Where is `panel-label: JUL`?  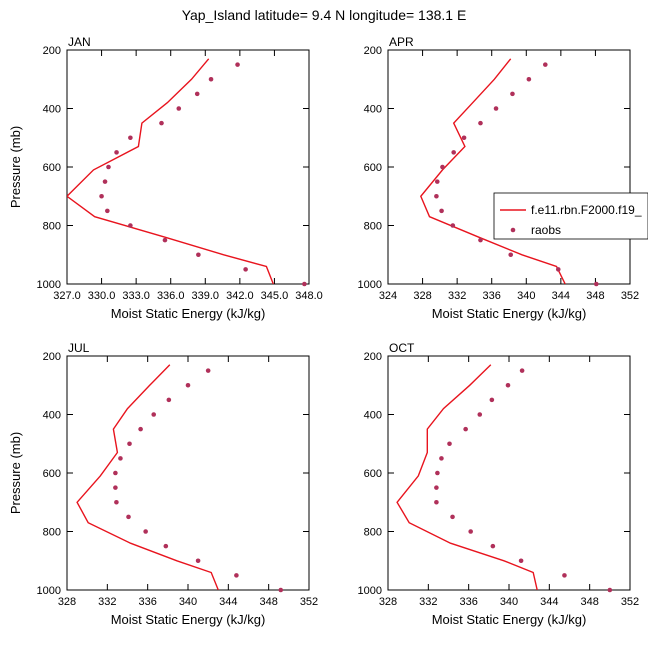 panel-label: JUL is located at coordinates (79, 348).